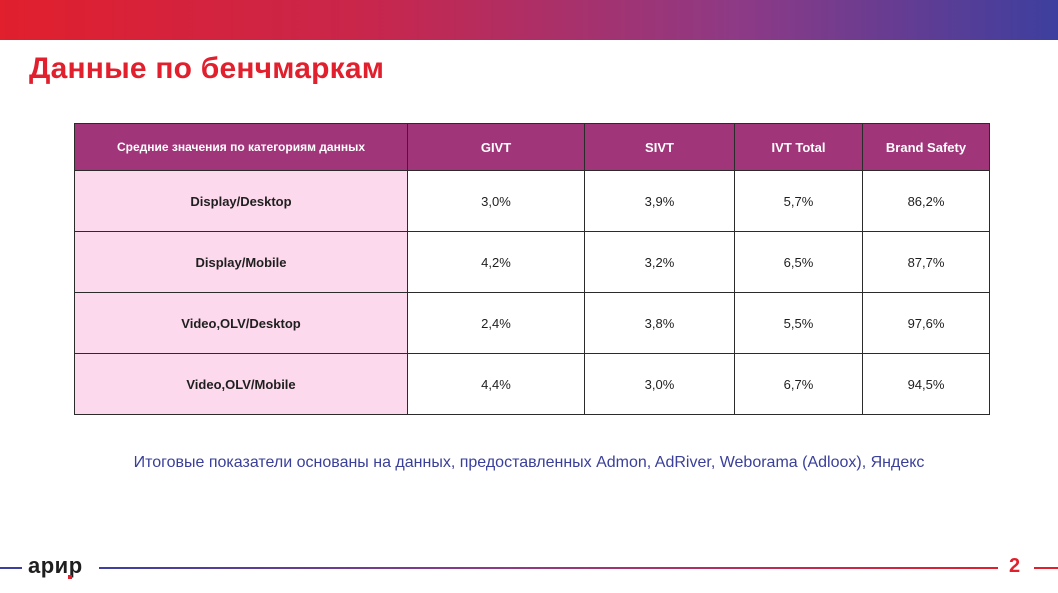  I want to click on table-row: Display/Desktop 3,0% 3,9% 5,7% 86,2%, so click(532, 201).